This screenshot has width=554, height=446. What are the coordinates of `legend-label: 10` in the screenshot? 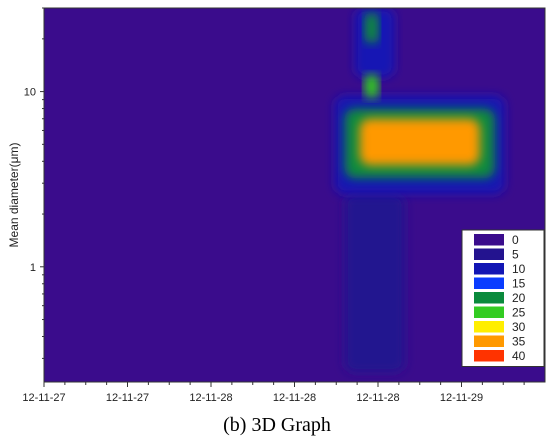 It's located at (519, 269).